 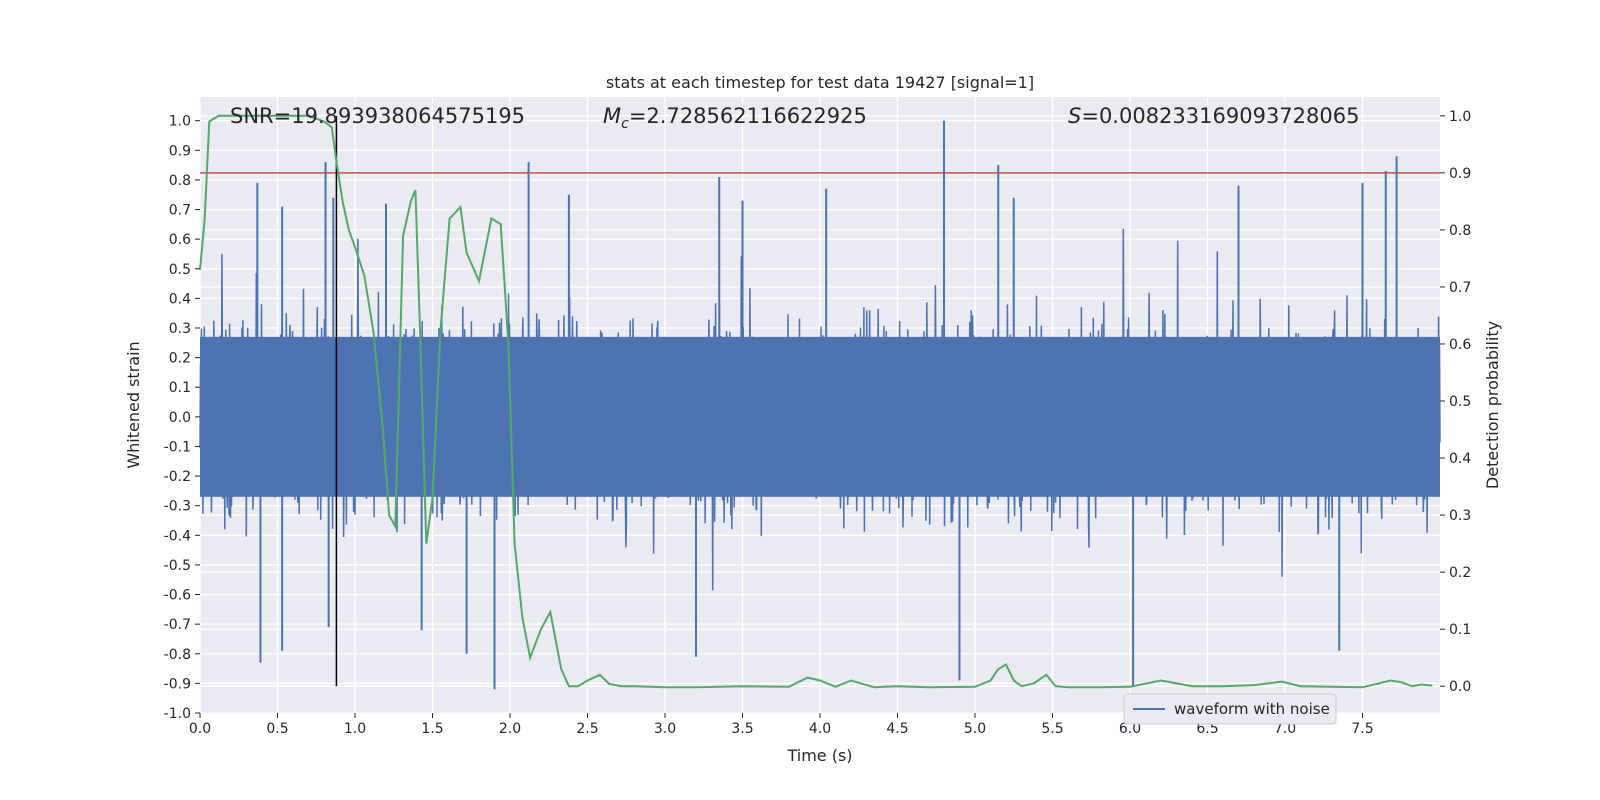 What do you see at coordinates (1460, 516) in the screenshot?
I see `y2-tick-label: 0.3` at bounding box center [1460, 516].